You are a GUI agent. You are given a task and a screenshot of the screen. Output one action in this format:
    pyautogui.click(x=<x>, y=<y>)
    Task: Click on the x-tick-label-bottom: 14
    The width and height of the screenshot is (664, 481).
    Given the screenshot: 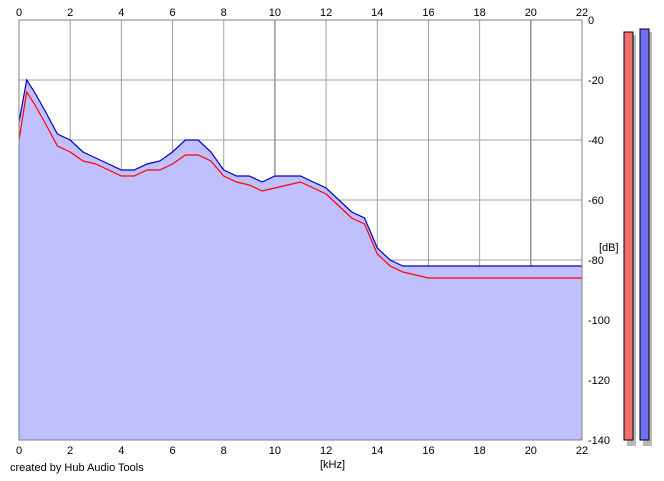 What is the action you would take?
    pyautogui.click(x=377, y=451)
    